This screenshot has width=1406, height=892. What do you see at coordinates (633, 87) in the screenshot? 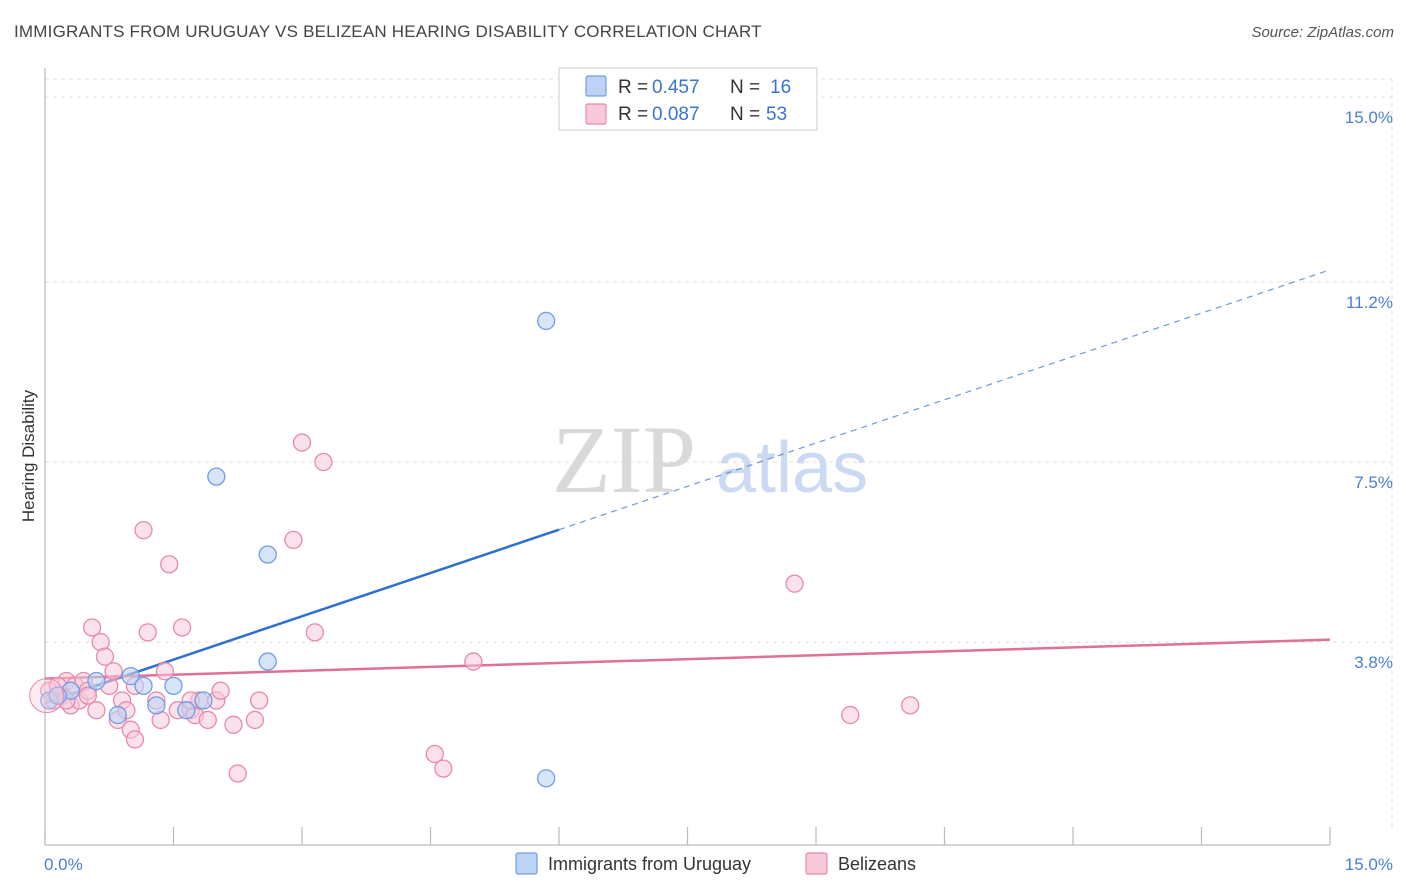
I see `legend-r-label-1: R =` at bounding box center [633, 87].